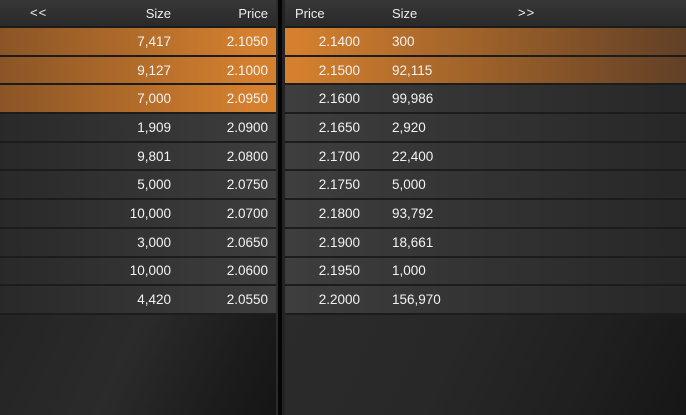  What do you see at coordinates (485, 13) in the screenshot?
I see `right-panel-header: Price Size >>` at bounding box center [485, 13].